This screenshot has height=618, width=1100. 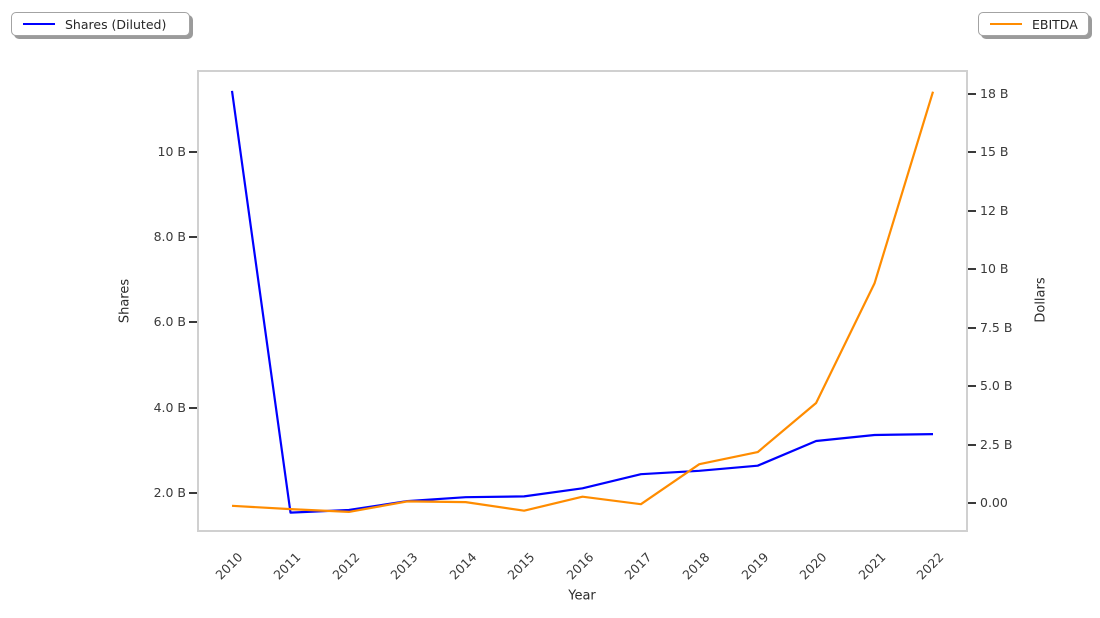 I want to click on x-axis-title: Year, so click(x=582, y=596).